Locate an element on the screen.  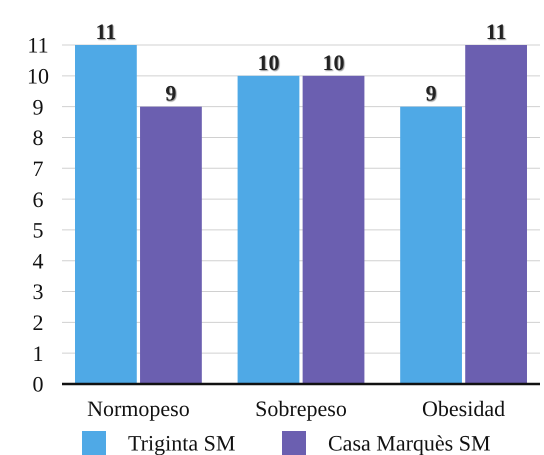
x-tick-label: Obesidad is located at coordinates (464, 408).